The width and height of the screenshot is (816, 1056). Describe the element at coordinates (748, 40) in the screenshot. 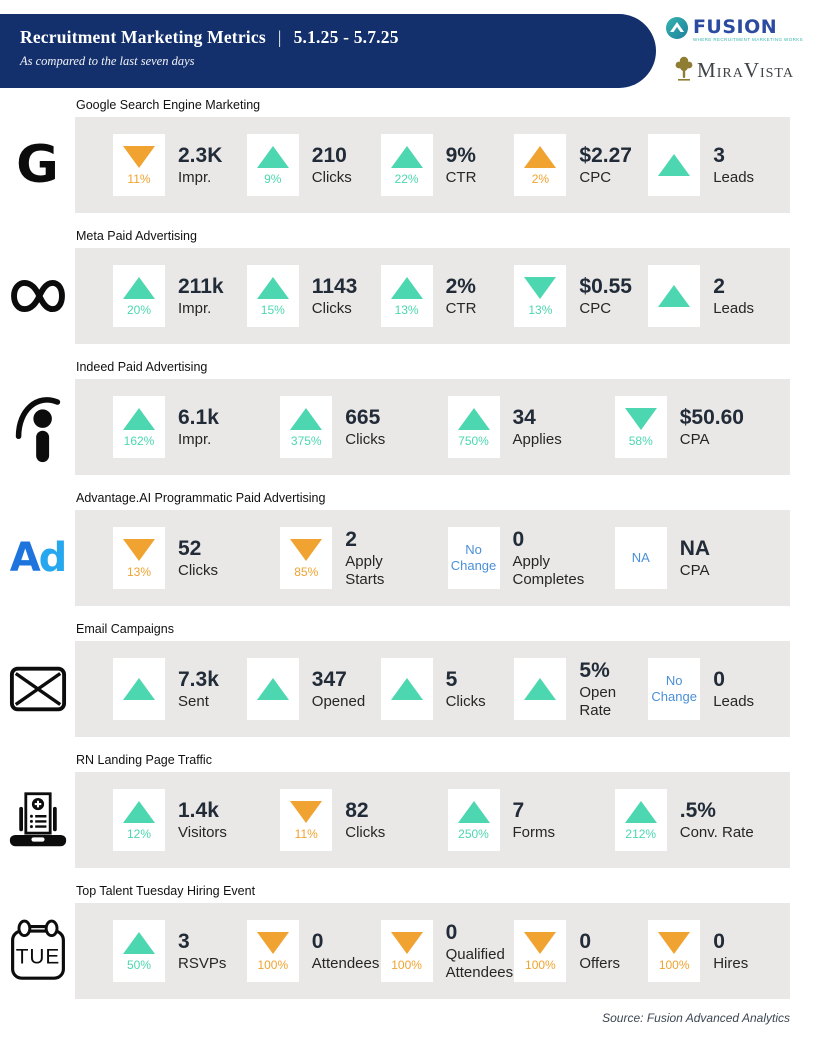

I see `fusion-tagline: WHERE RECRUITMENT MARKETING WORKS` at that location.